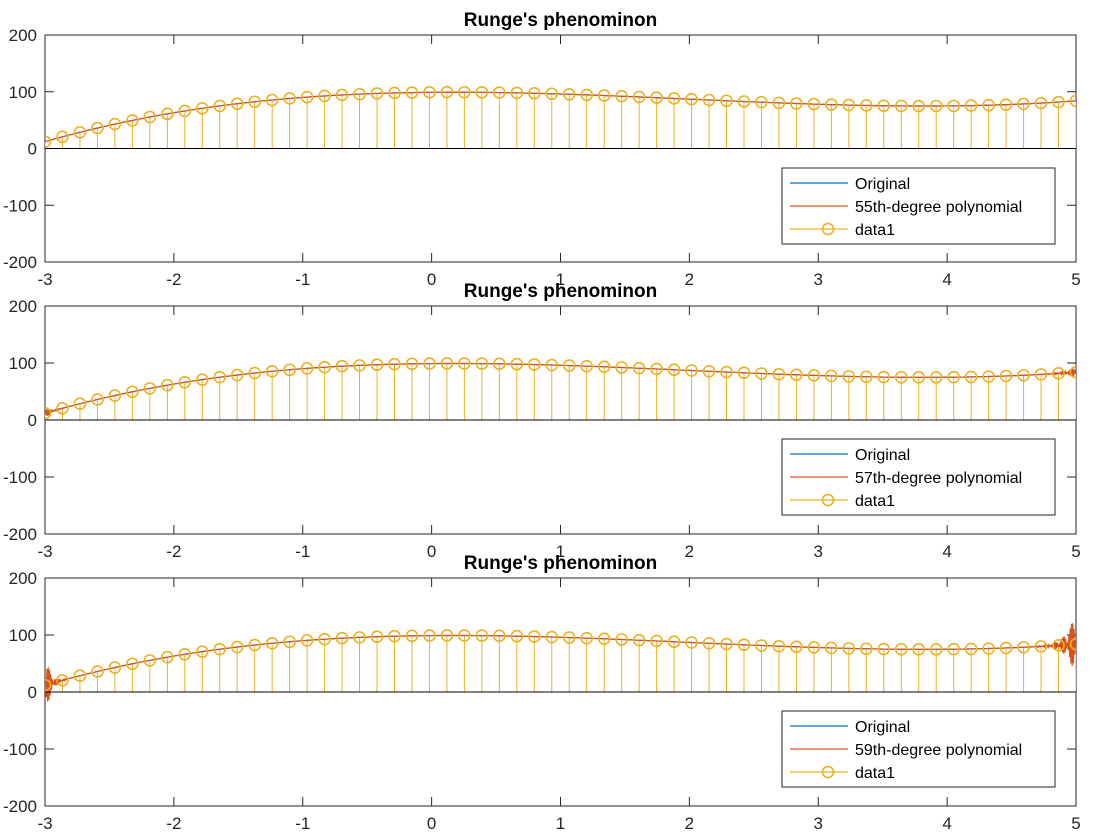 This screenshot has width=1120, height=840. What do you see at coordinates (1075, 279) in the screenshot?
I see `x-tick-label: 5` at bounding box center [1075, 279].